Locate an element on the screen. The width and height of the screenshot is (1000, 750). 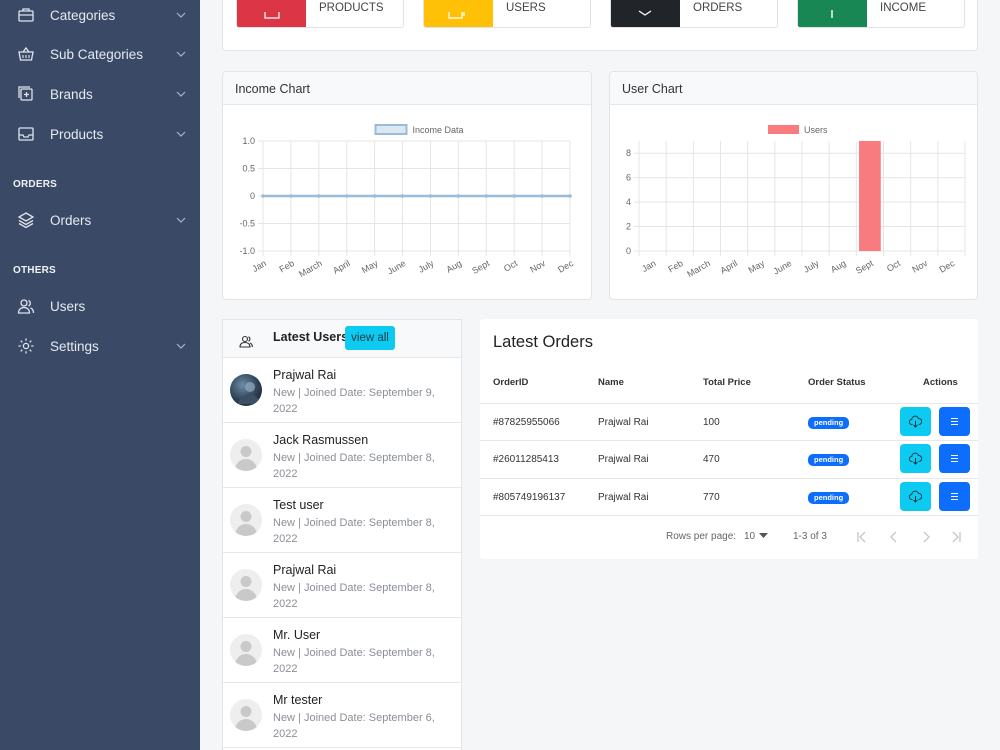
table-row: #87825955066 Prajwal Rai 100 pending is located at coordinates (729, 422).